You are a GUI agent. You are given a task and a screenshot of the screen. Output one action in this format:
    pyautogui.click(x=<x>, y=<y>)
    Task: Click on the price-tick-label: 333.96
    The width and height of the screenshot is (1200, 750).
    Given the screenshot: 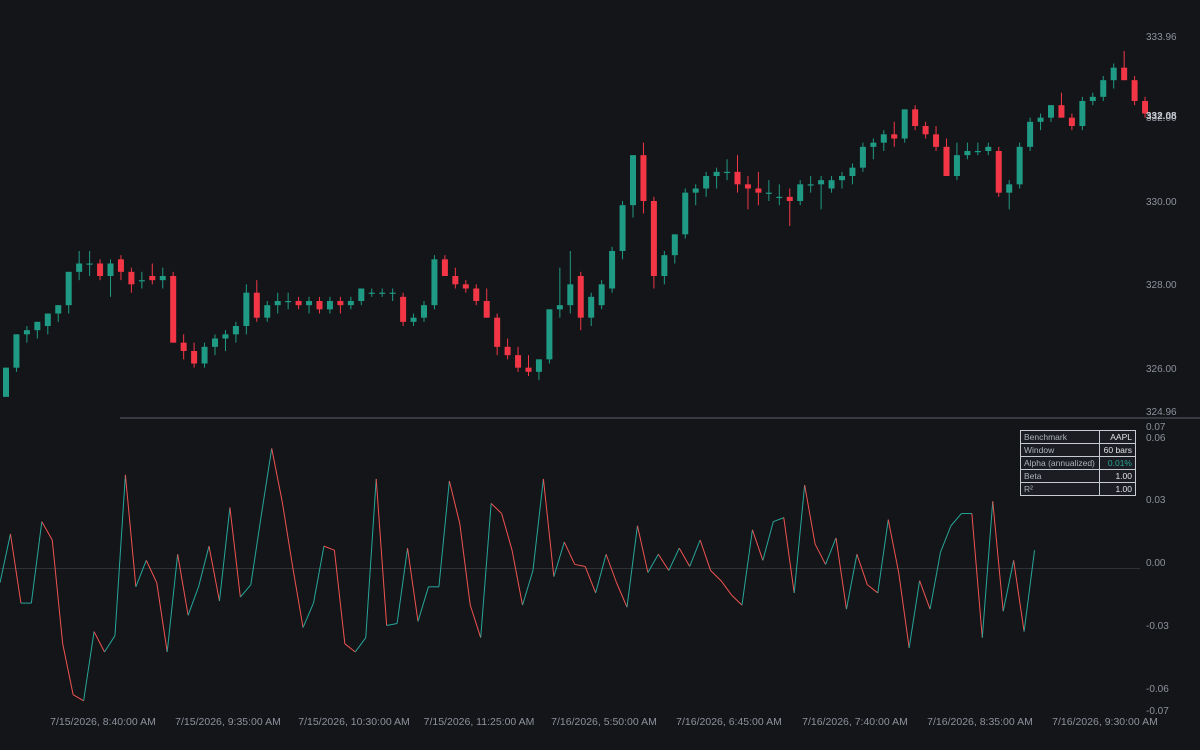 What is the action you would take?
    pyautogui.click(x=1161, y=37)
    